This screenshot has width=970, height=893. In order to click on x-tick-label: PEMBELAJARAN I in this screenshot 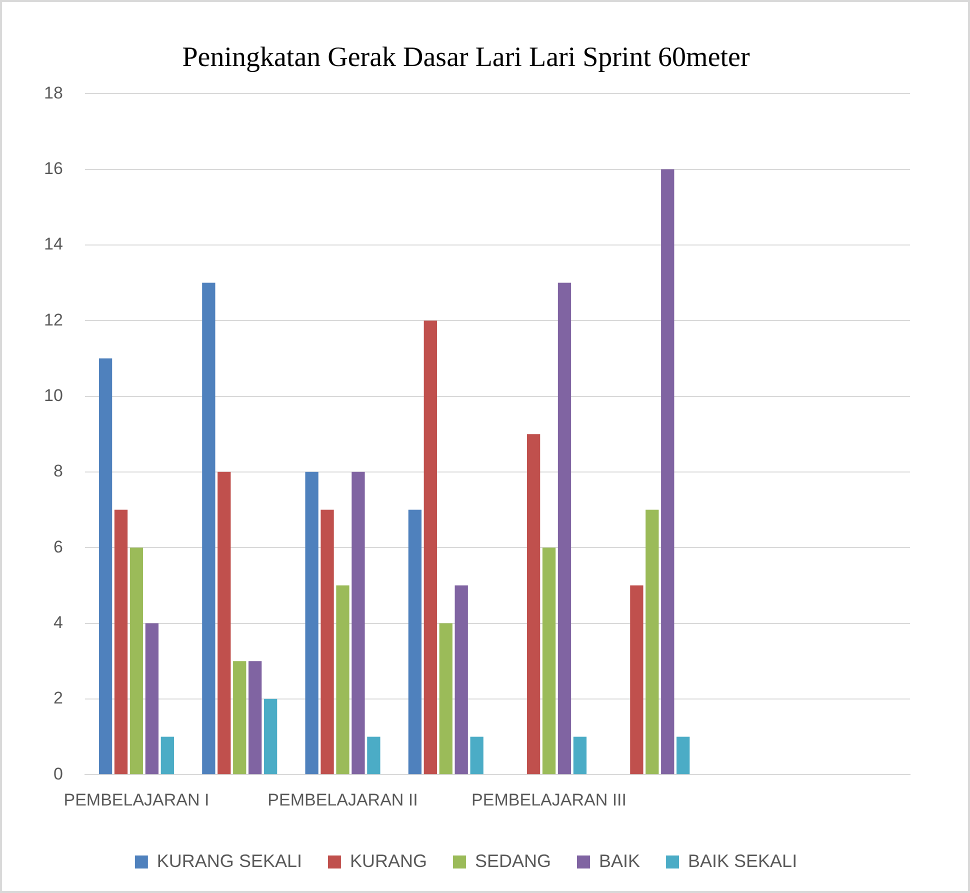, I will do `click(137, 800)`.